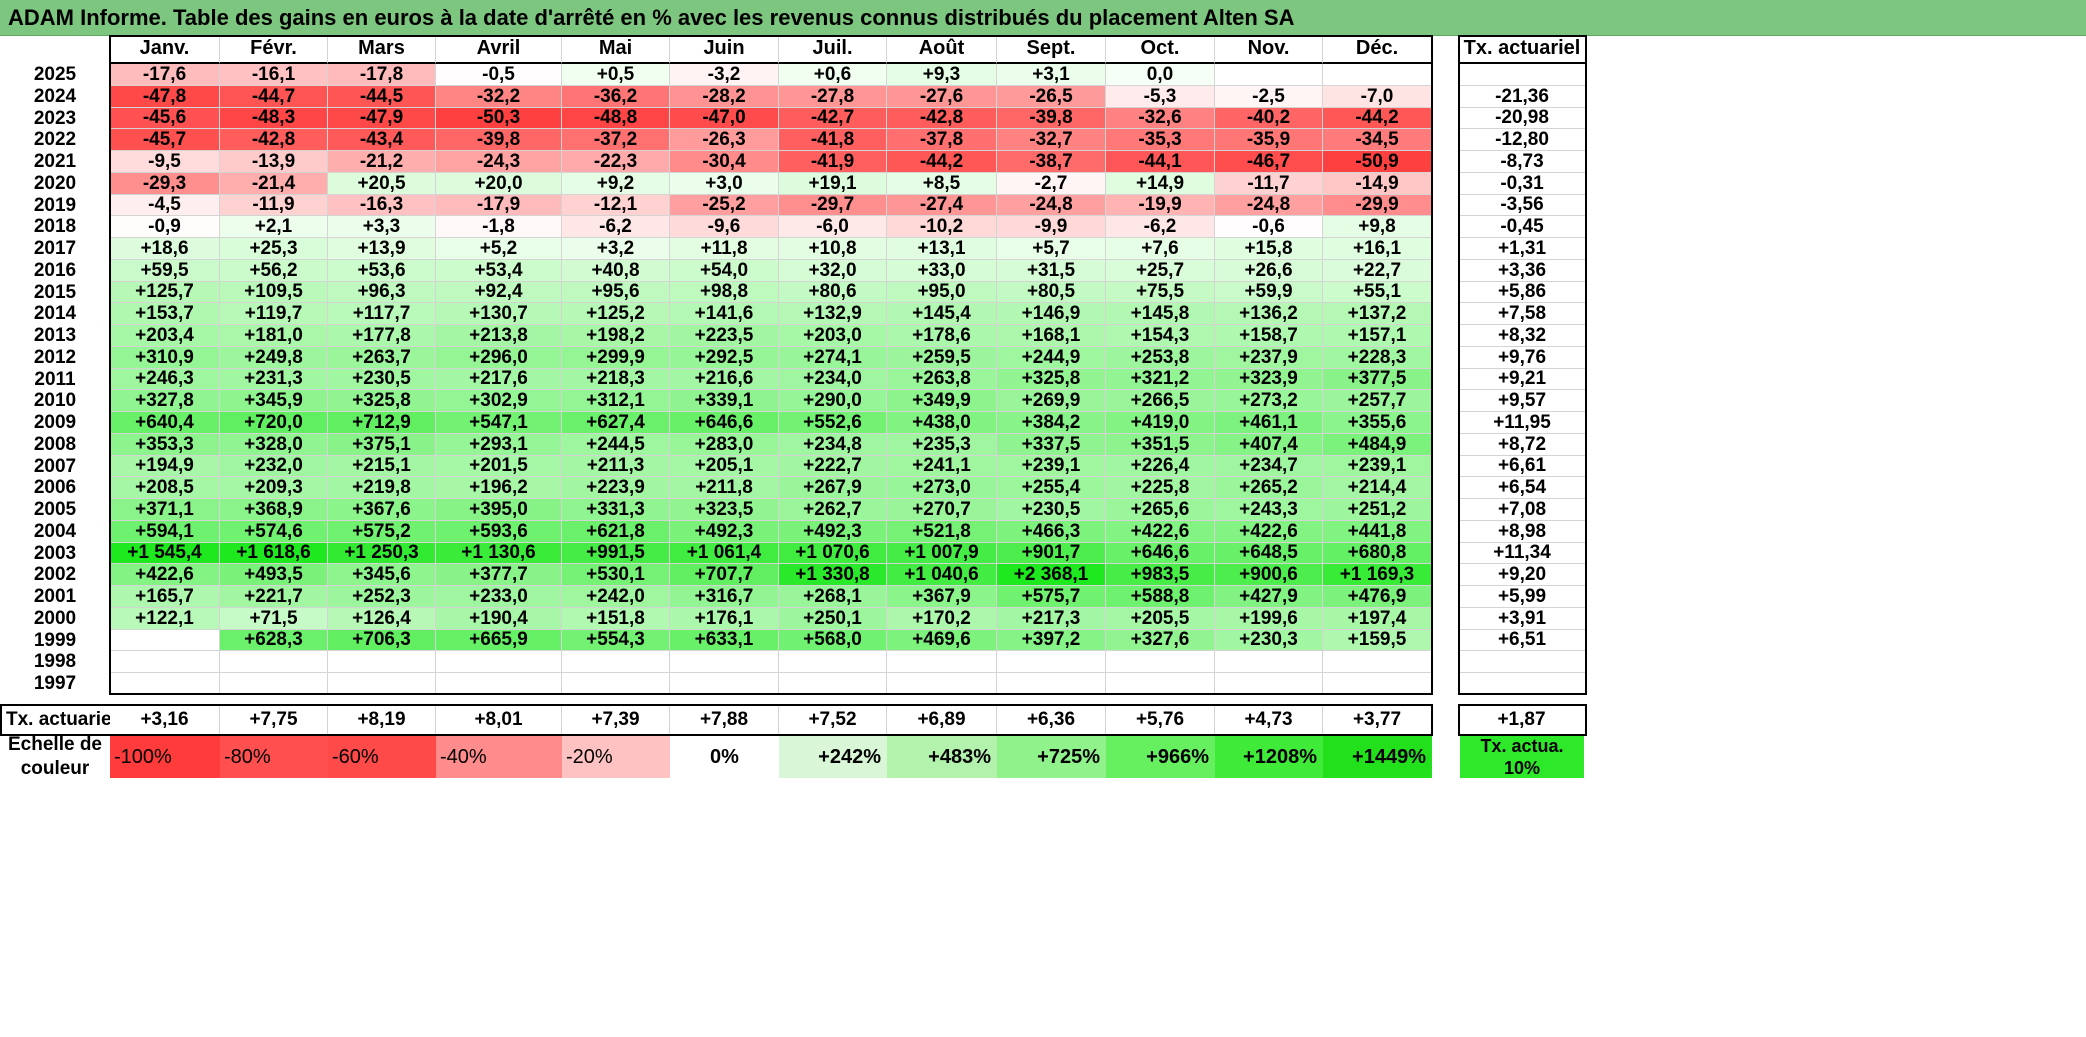  I want to click on table-cell: +991,5, so click(616, 553).